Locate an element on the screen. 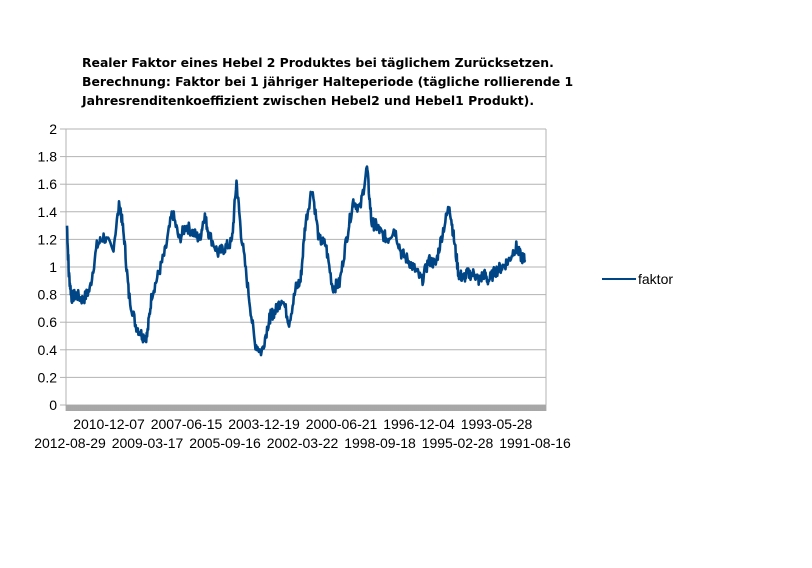  y-tick-label: 1.2 is located at coordinates (48, 239).